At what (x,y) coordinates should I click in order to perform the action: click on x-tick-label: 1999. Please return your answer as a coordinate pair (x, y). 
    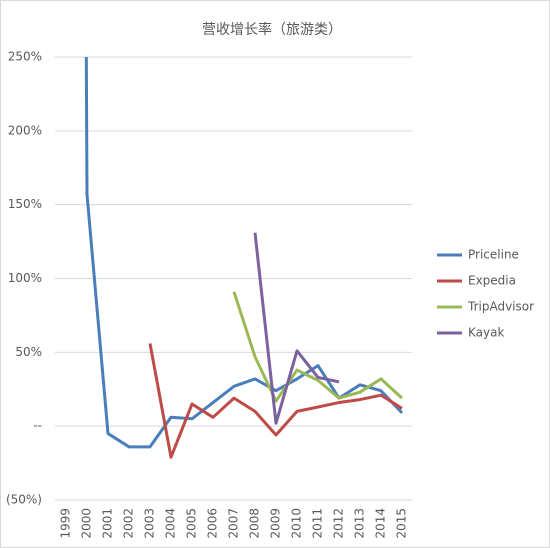
    Looking at the image, I should click on (66, 523).